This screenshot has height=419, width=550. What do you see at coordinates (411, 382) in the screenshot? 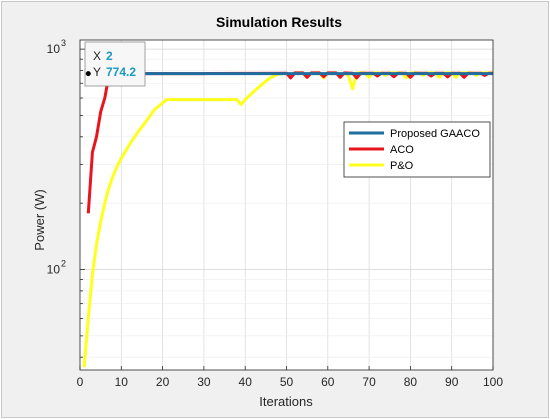
I see `x-tick-label: 80` at bounding box center [411, 382].